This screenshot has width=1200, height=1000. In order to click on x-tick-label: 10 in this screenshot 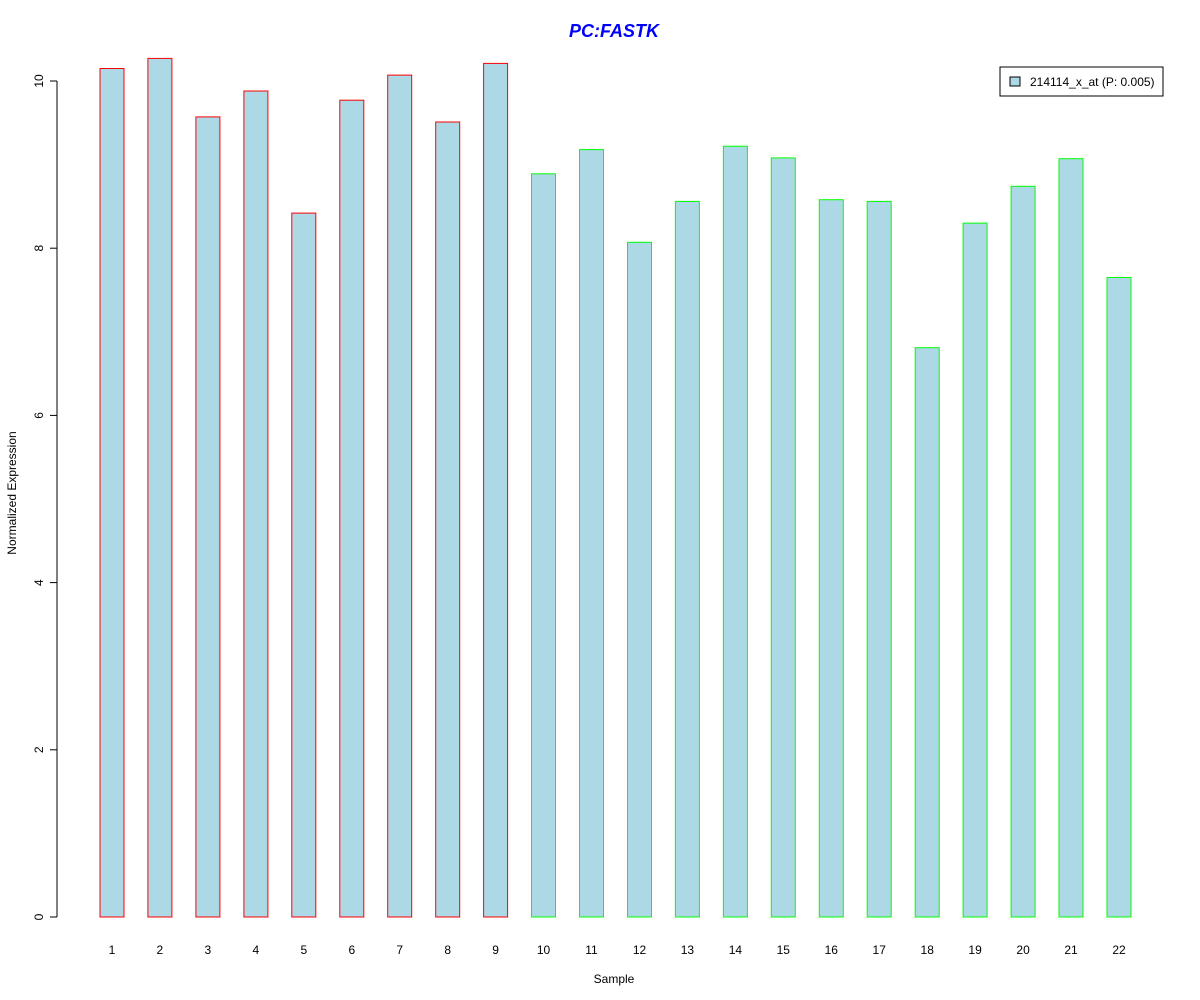, I will do `click(544, 950)`.